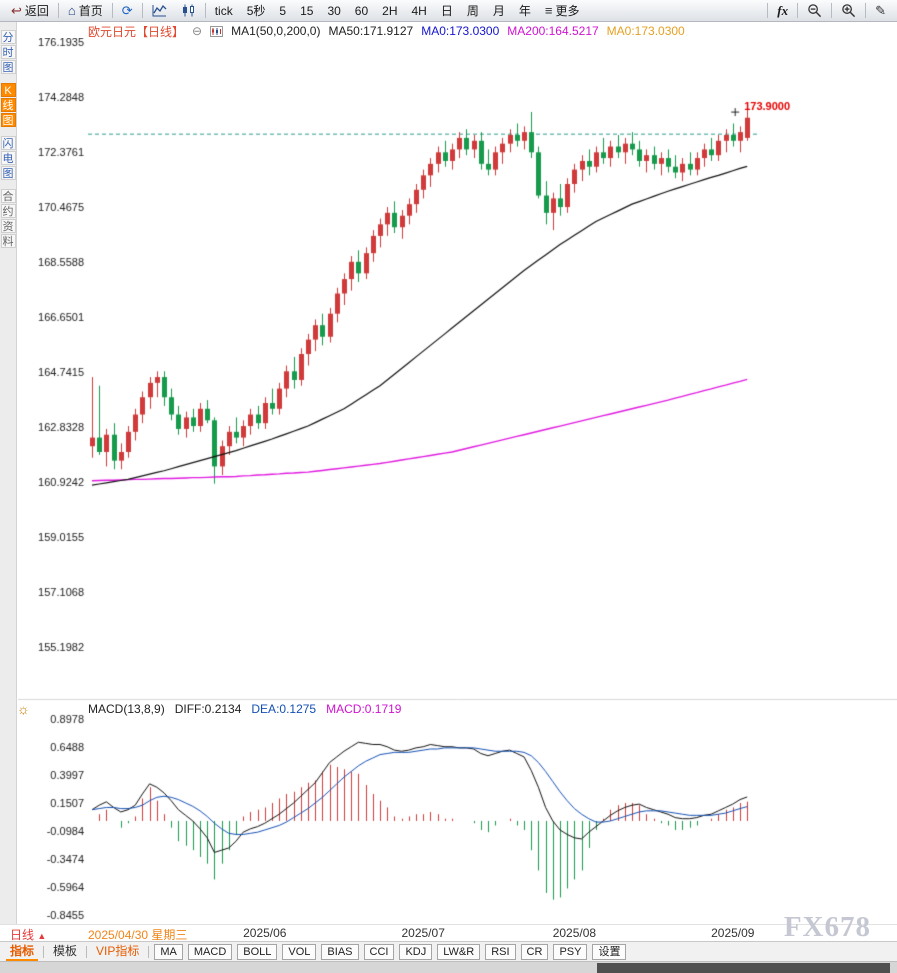 The image size is (897, 973). I want to click on tab-vip-indicators: VIP指标, so click(118, 950).